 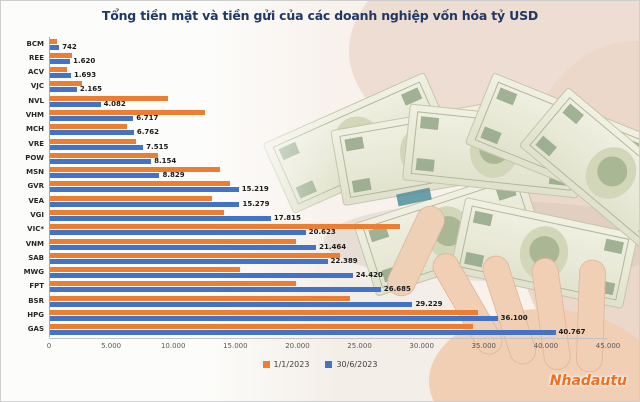 I want to click on bars-area: 26.685, so click(x=328, y=287).